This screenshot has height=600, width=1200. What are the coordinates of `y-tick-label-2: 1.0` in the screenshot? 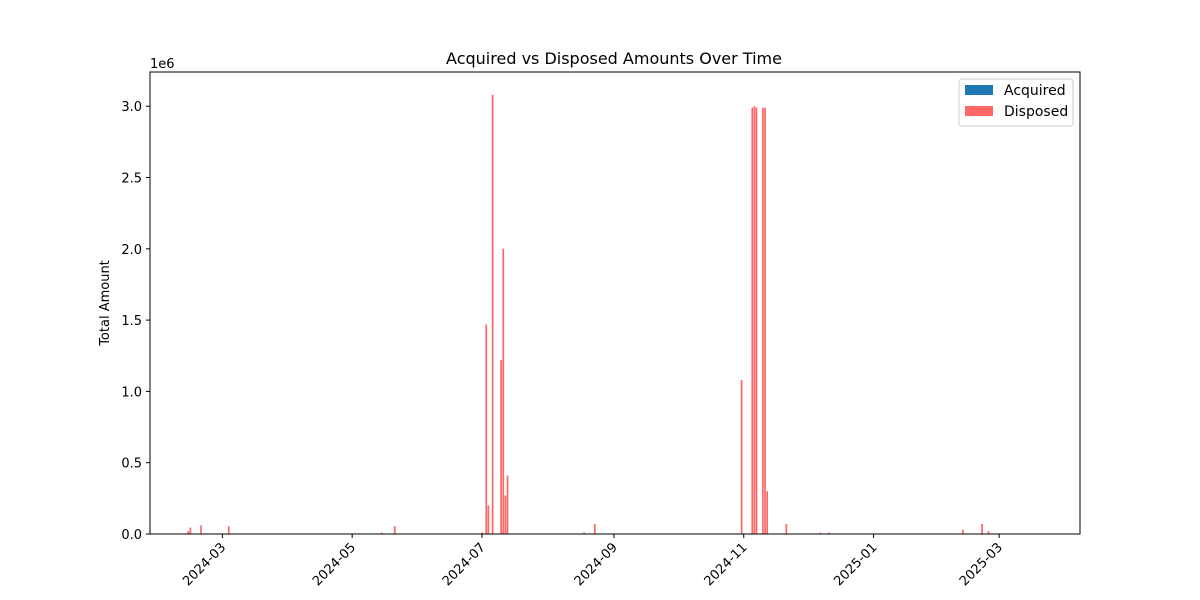 It's located at (131, 392).